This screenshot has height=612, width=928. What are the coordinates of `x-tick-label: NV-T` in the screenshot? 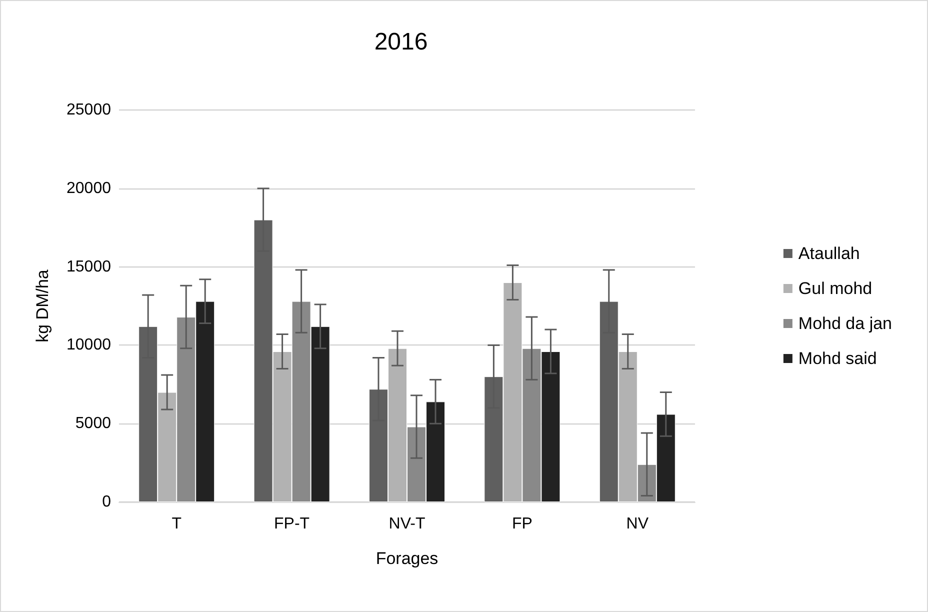 It's located at (407, 524).